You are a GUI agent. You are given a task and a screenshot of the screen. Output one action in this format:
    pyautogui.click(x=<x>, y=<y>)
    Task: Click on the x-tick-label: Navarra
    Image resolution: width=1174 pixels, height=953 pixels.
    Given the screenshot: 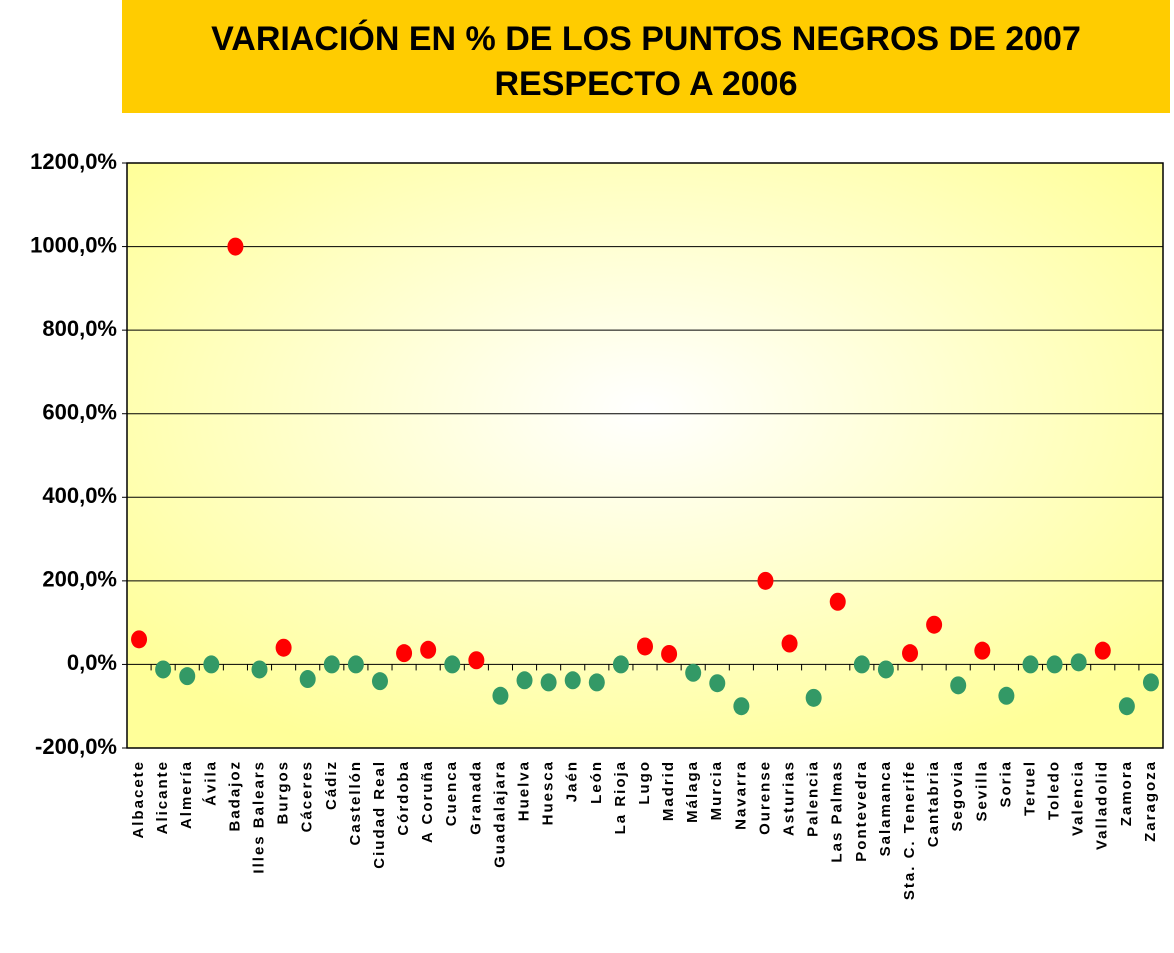 What is the action you would take?
    pyautogui.click(x=740, y=795)
    